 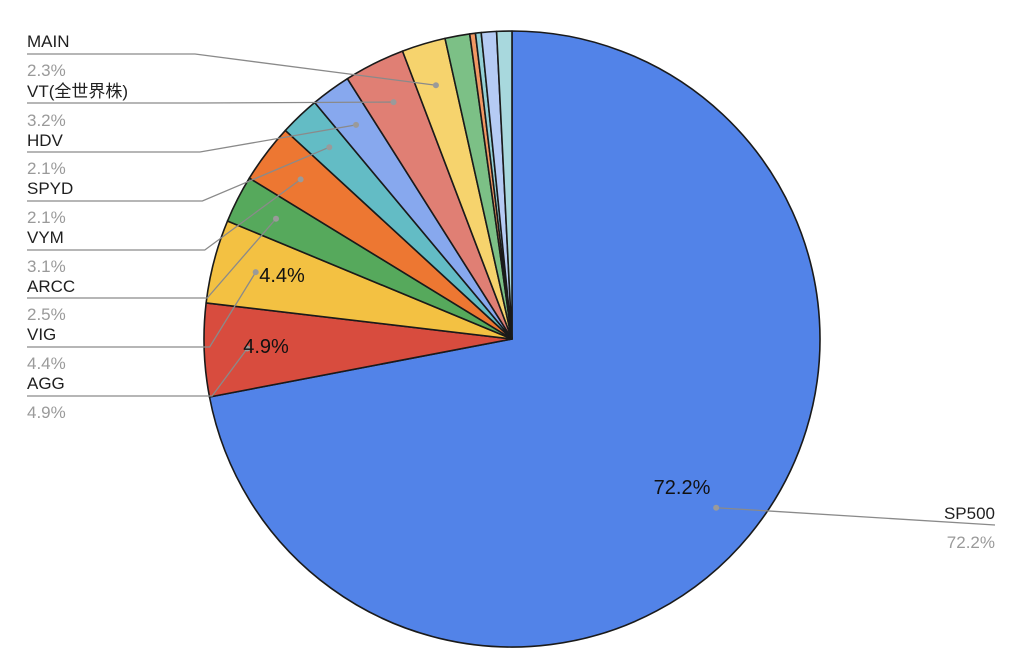 What do you see at coordinates (46, 363) in the screenshot?
I see `callout-pct-vig: 4.4%` at bounding box center [46, 363].